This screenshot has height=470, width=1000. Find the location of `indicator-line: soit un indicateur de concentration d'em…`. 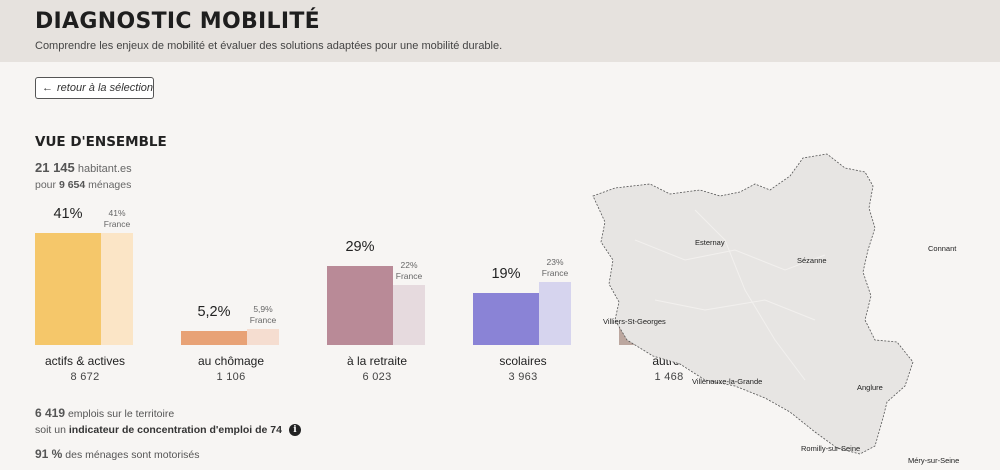

indicator-line: soit un indicateur de concentration d'em… is located at coordinates (168, 430).